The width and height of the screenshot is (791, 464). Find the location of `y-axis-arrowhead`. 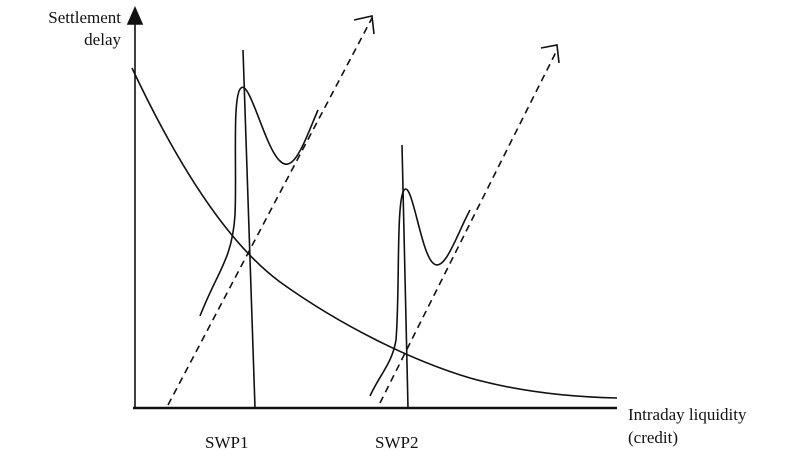

y-axis-arrowhead is located at coordinates (135, 15).